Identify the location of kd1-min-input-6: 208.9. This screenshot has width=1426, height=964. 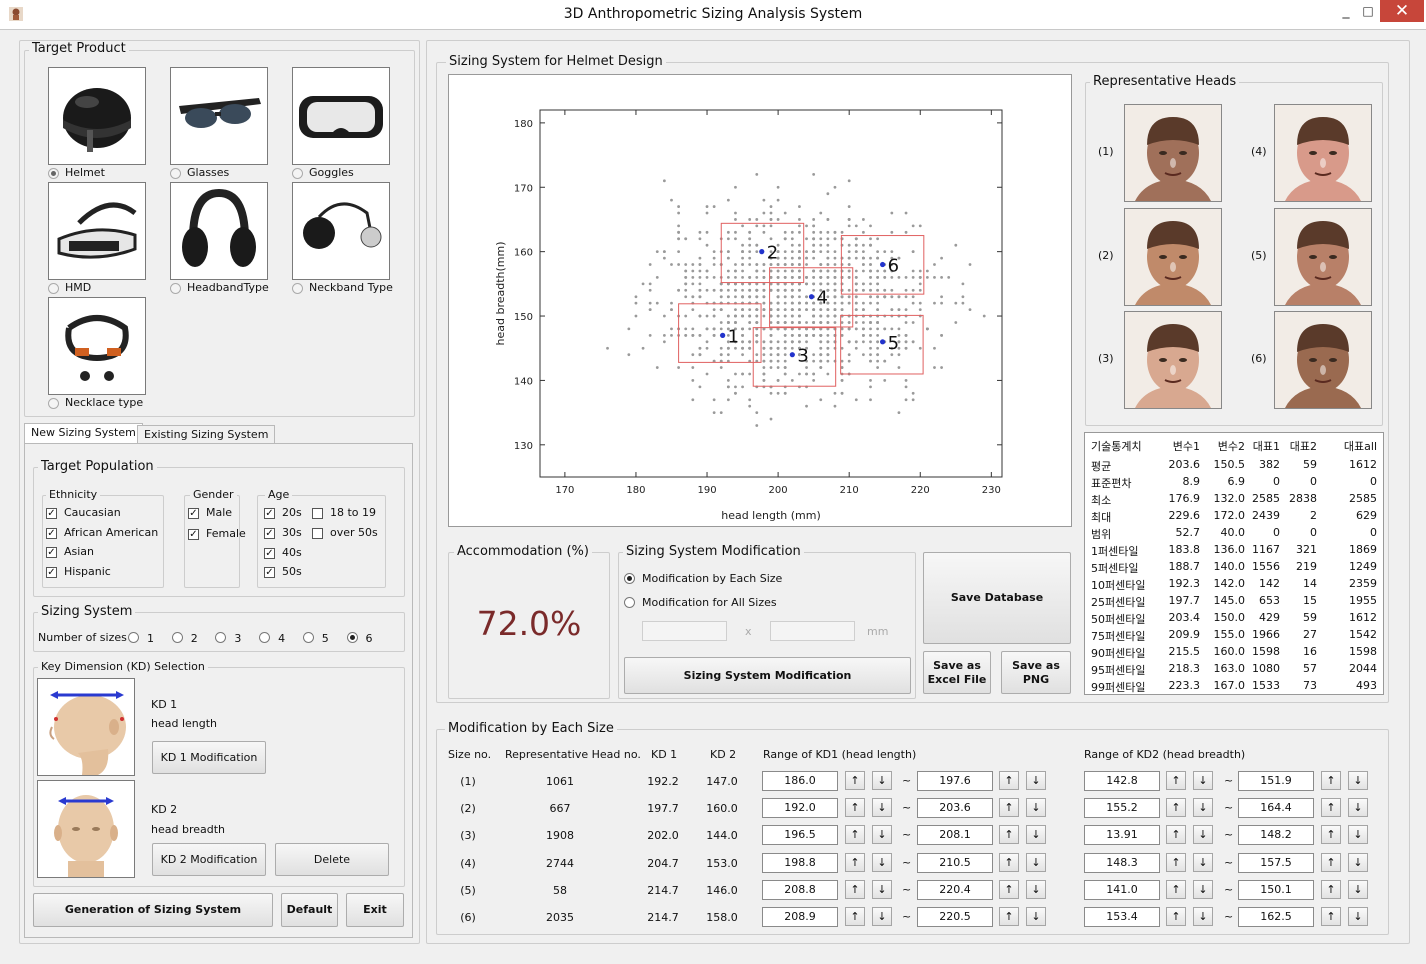
(800, 917).